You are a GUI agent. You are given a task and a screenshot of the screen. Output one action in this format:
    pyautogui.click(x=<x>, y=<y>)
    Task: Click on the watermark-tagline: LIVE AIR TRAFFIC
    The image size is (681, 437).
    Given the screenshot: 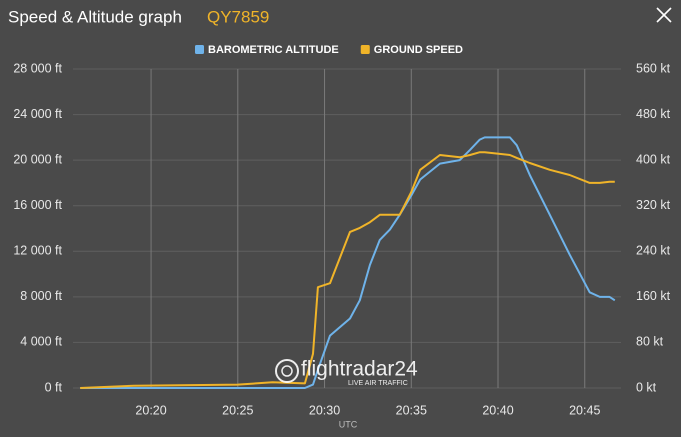 What is the action you would take?
    pyautogui.click(x=378, y=383)
    